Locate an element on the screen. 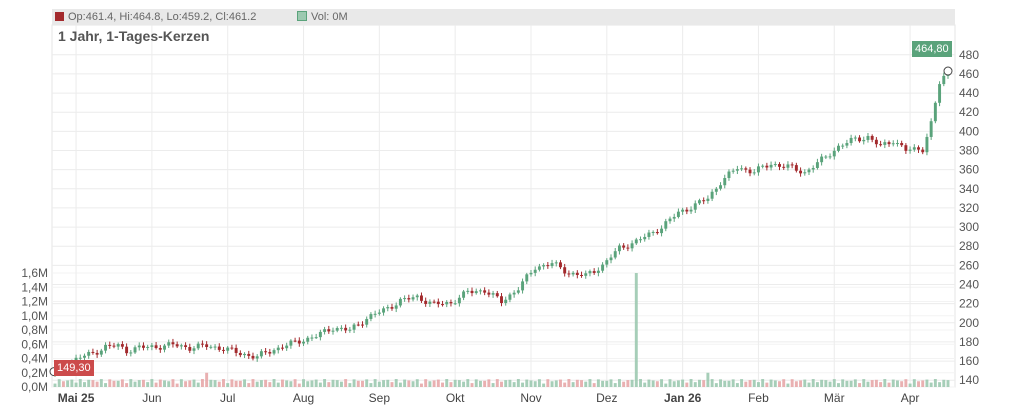  volume-swatch-icon is located at coordinates (302, 16).